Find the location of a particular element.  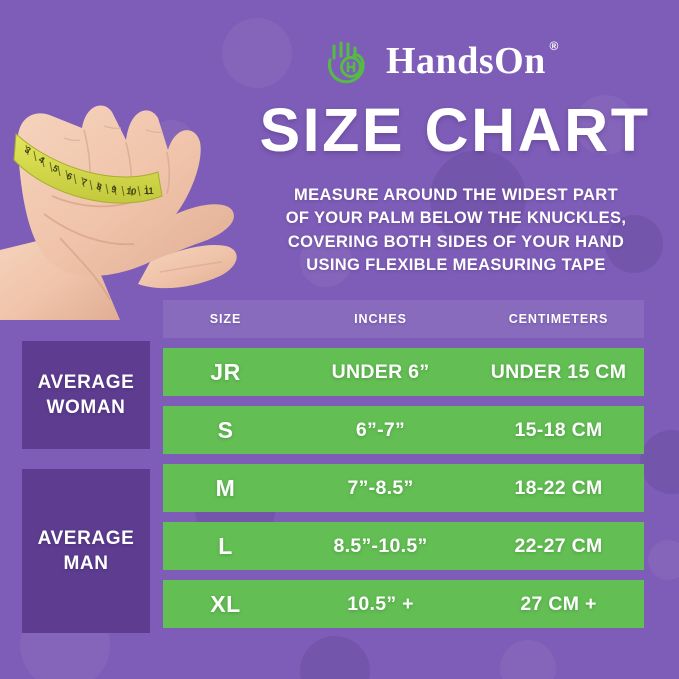

hands-on-palm-logo-icon is located at coordinates (347, 61).